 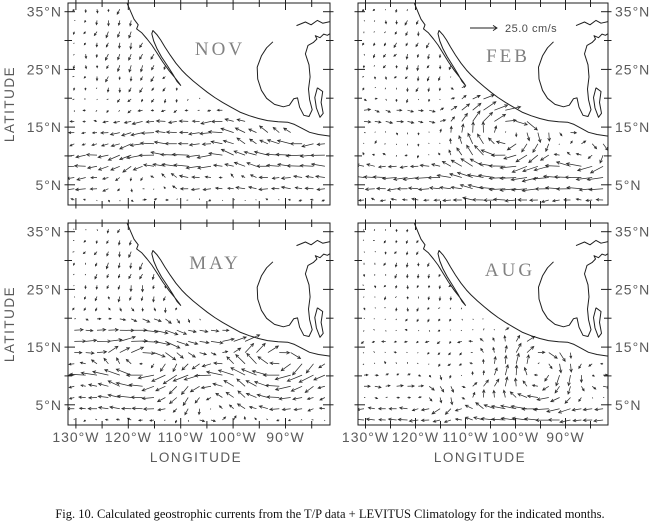 I want to click on reference-vector-label: 25.0 cm/s, so click(x=531, y=29).